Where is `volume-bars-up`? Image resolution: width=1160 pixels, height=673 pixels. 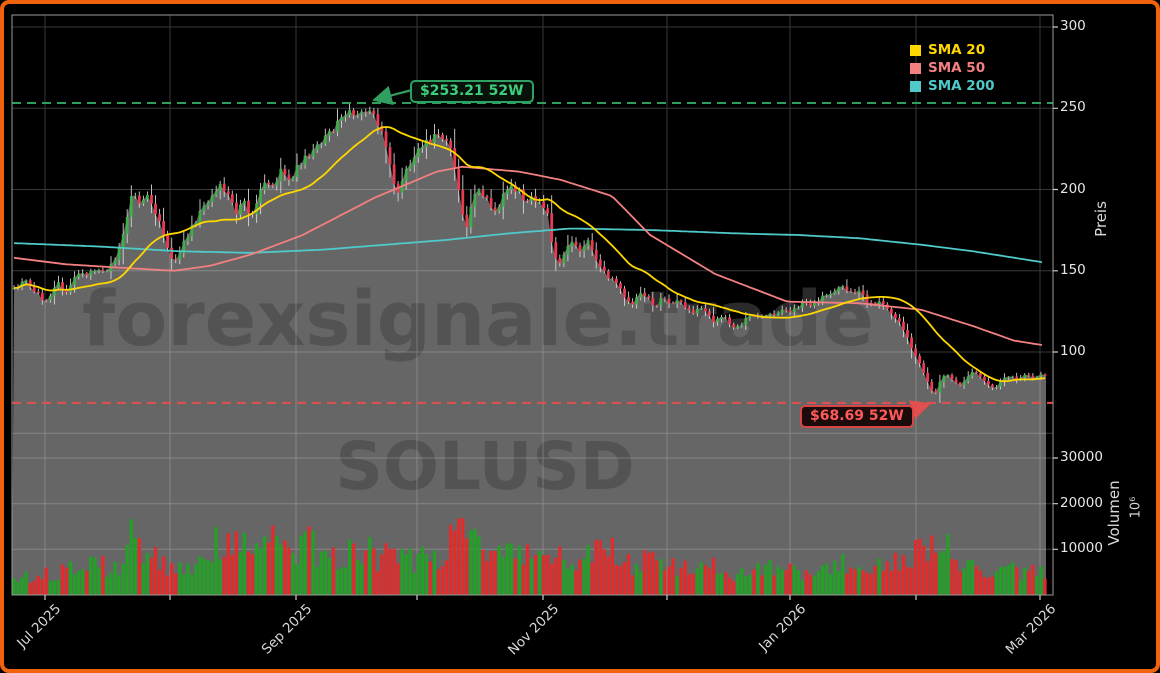 volume-bars-up is located at coordinates (527, 557).